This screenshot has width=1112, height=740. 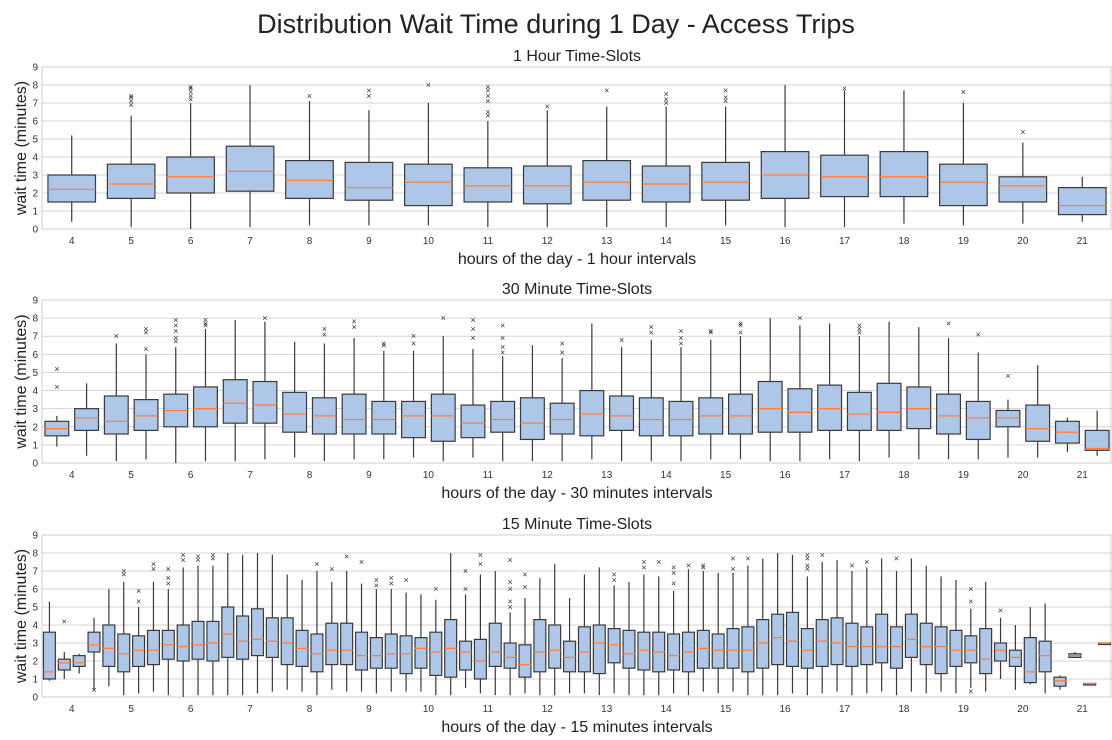 What do you see at coordinates (369, 155) in the screenshot?
I see `box-9: ××` at bounding box center [369, 155].